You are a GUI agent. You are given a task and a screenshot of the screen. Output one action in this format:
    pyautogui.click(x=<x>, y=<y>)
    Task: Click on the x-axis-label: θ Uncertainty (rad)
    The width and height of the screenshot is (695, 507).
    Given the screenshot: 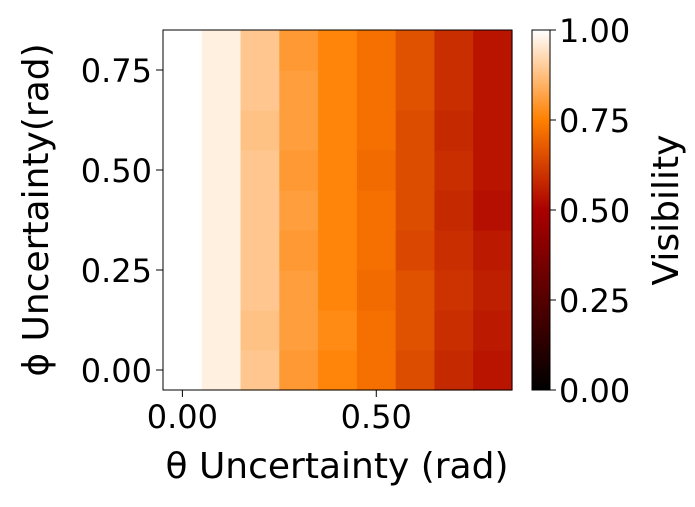 What is the action you would take?
    pyautogui.click(x=336, y=466)
    